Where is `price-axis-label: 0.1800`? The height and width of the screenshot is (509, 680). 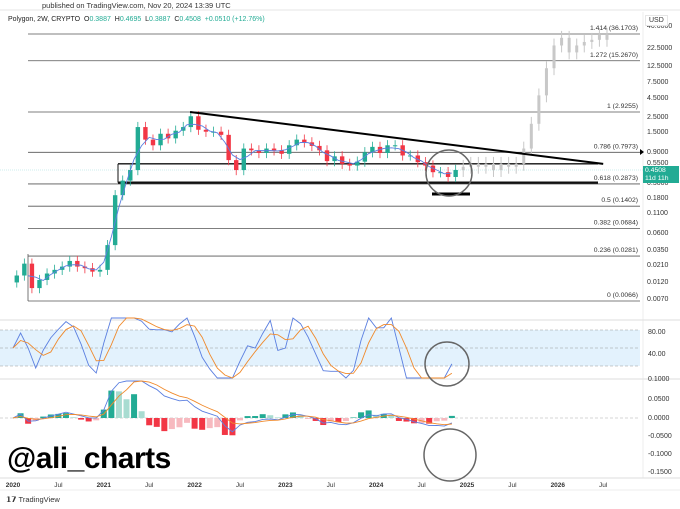 price-axis-label: 0.1800 is located at coordinates (658, 198).